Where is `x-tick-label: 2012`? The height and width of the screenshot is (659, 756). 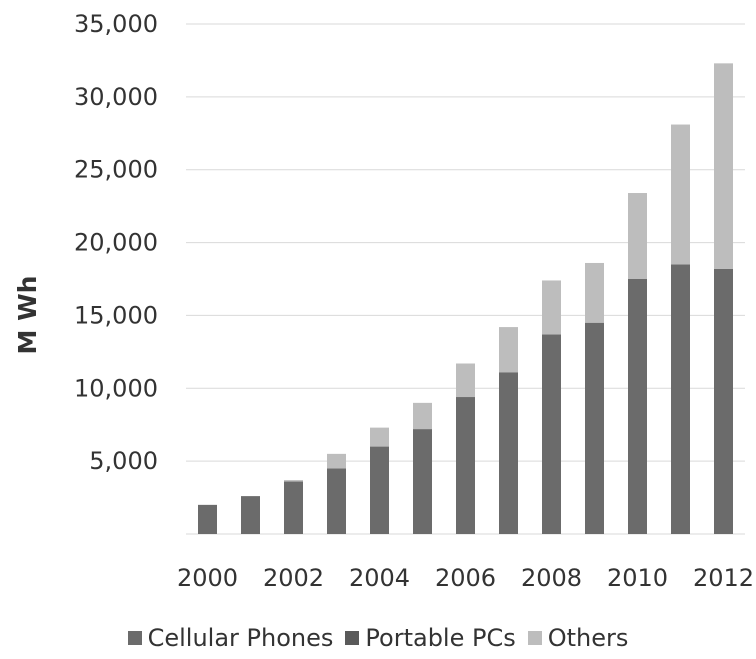
x-tick-label: 2012 is located at coordinates (723, 578).